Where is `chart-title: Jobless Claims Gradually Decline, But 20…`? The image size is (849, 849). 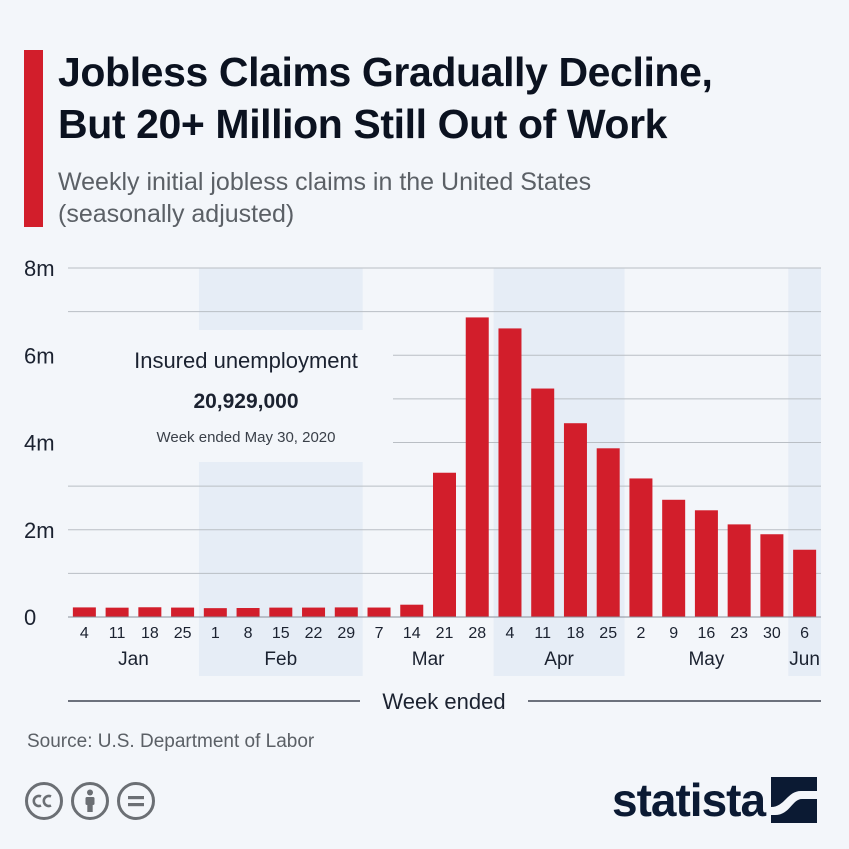
chart-title: Jobless Claims Gradually Decline, But 20… is located at coordinates (448, 98).